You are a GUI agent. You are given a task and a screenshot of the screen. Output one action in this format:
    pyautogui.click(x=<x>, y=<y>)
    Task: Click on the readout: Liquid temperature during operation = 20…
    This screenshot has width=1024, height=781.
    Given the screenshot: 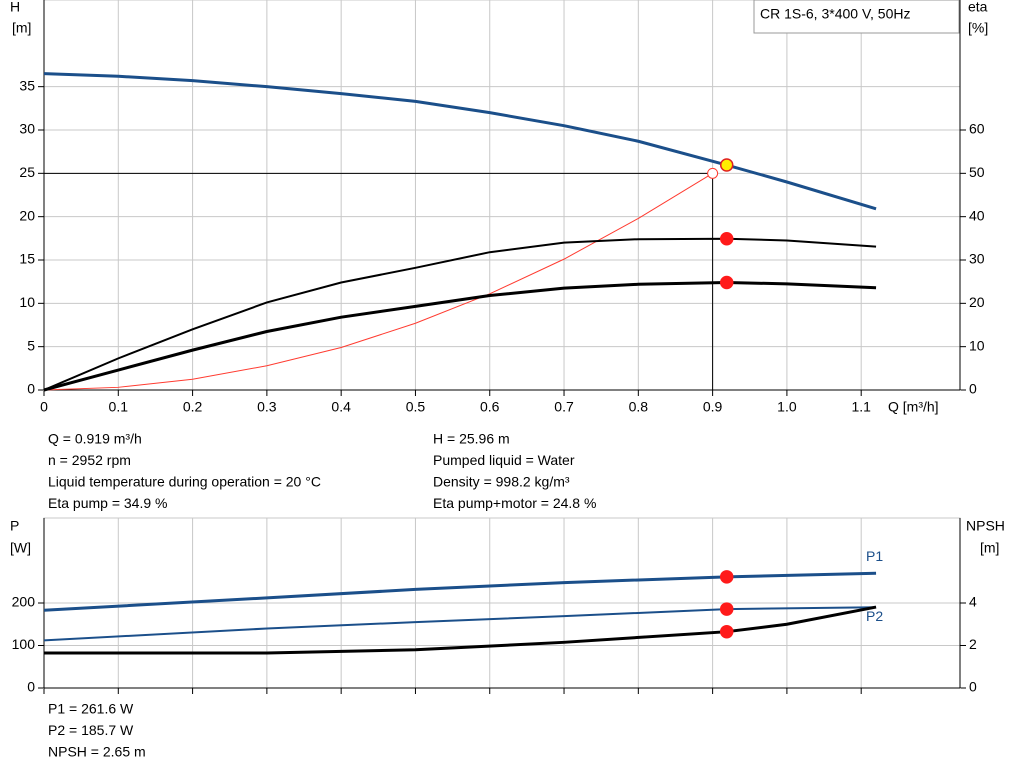 What is the action you would take?
    pyautogui.click(x=184, y=482)
    